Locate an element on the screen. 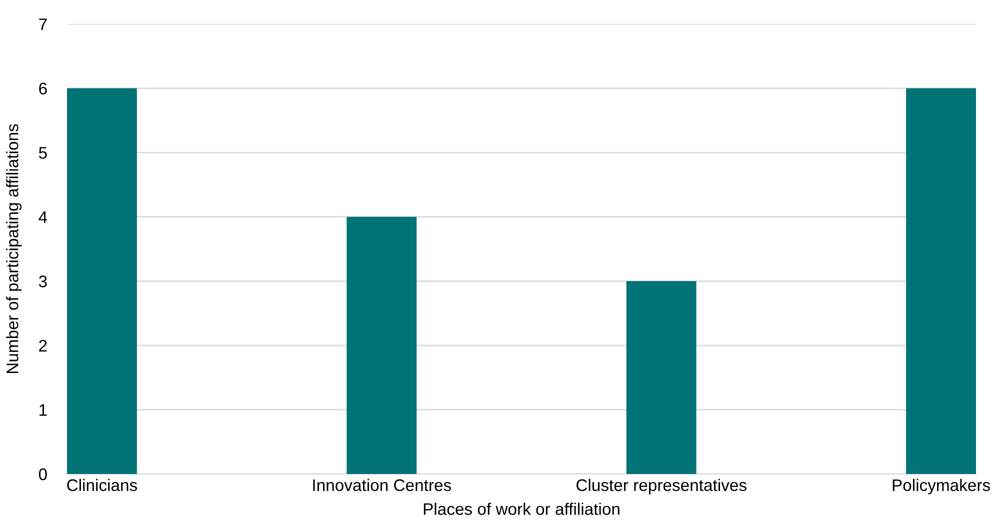  x-tick-label: Policymakers is located at coordinates (941, 486).